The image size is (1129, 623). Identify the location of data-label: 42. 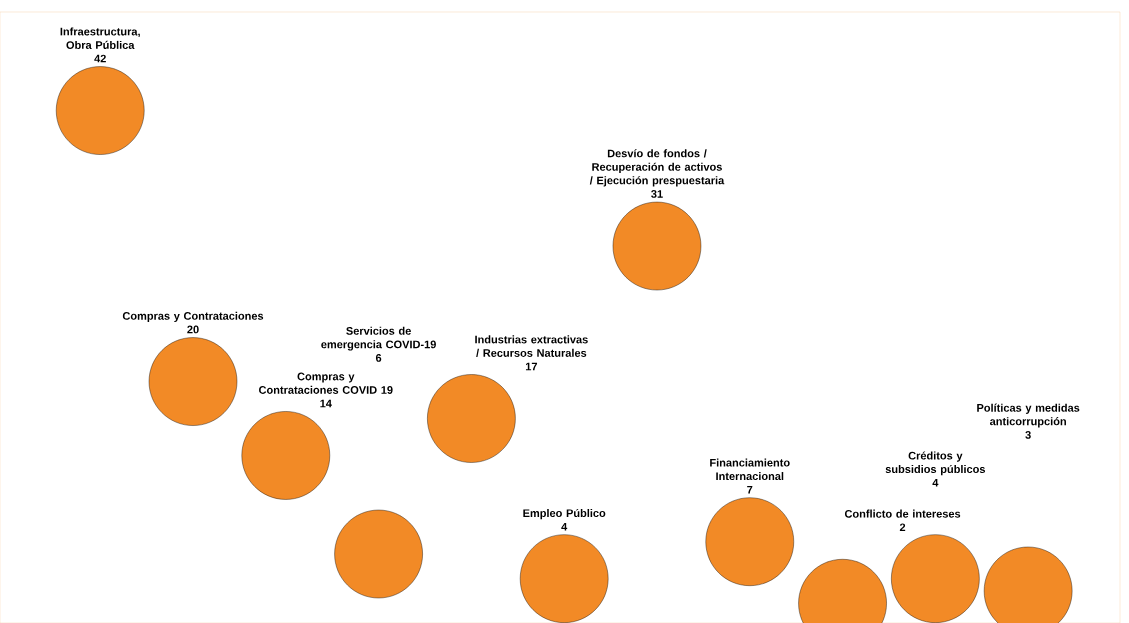
(100, 58).